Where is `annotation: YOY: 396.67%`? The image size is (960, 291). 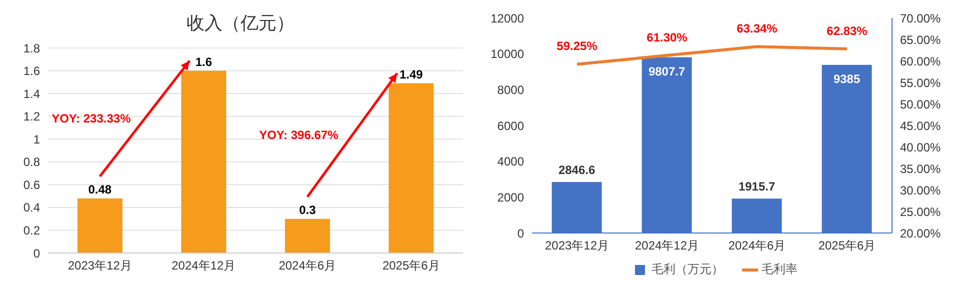
annotation: YOY: 396.67% is located at coordinates (299, 135).